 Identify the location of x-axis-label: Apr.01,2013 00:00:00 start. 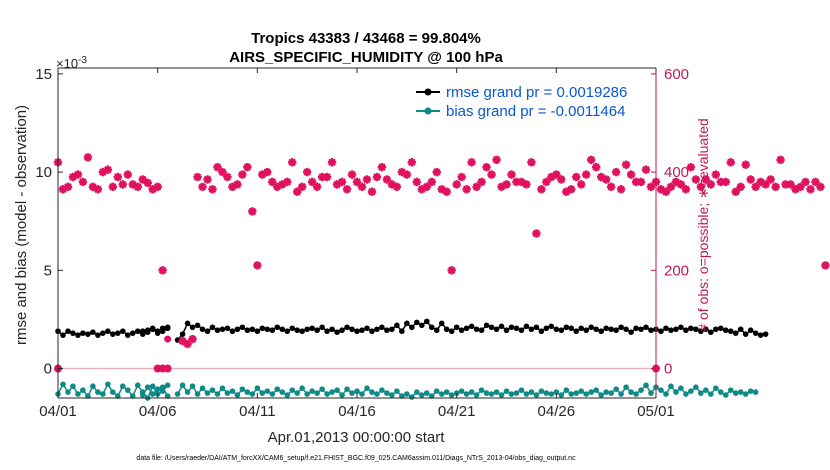
(357, 437).